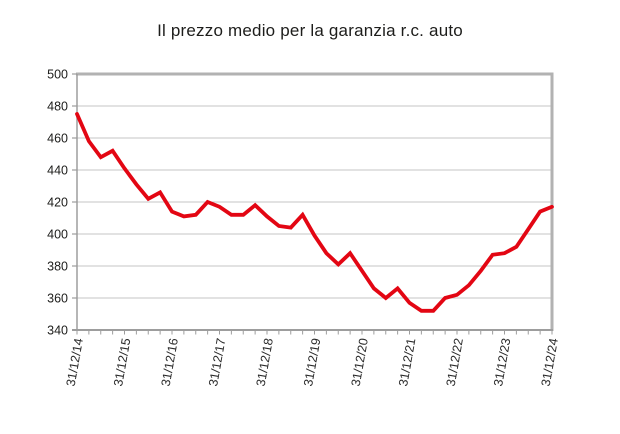 The width and height of the screenshot is (620, 434). What do you see at coordinates (312, 362) in the screenshot?
I see `x-axis-tick-label: 31/12/19` at bounding box center [312, 362].